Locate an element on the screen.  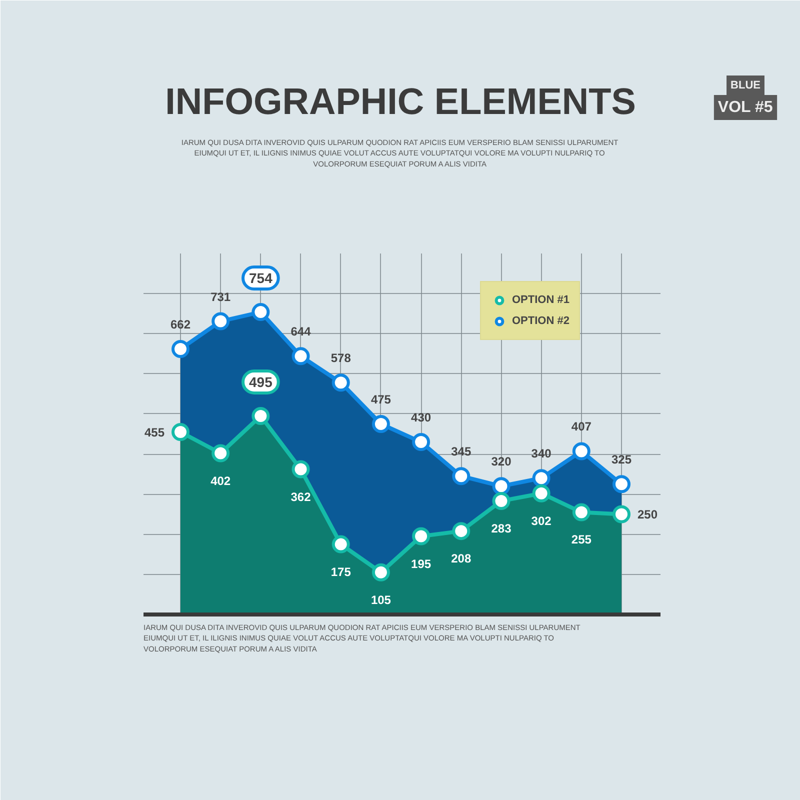
data-label: 320 is located at coordinates (501, 461).